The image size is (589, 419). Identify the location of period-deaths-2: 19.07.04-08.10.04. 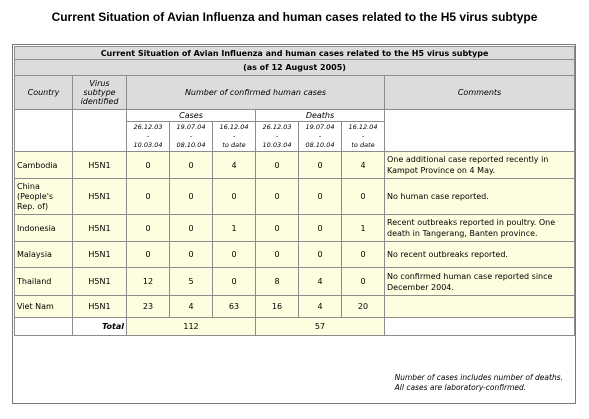
(320, 136).